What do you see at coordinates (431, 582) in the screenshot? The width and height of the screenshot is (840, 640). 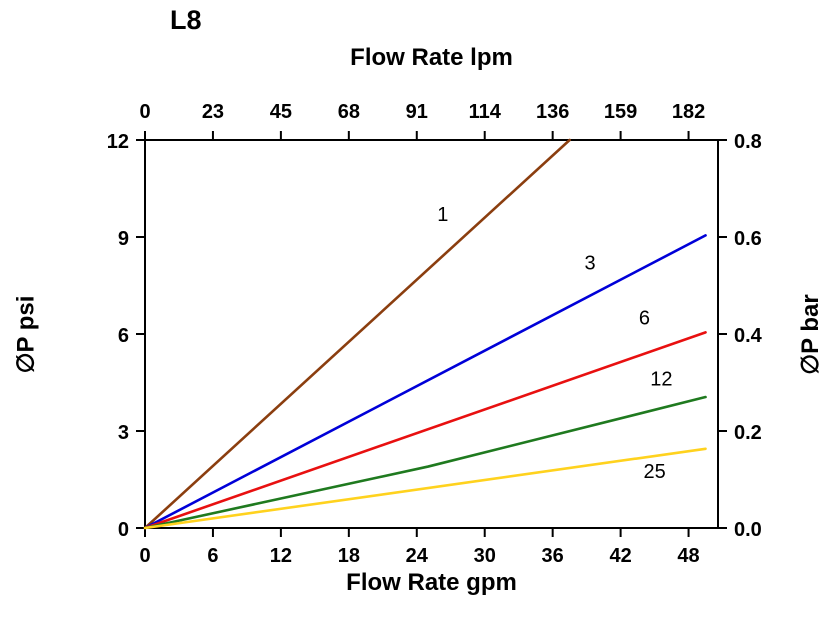 I see `x-axis-bottom-title: Flow Rate gpm` at bounding box center [431, 582].